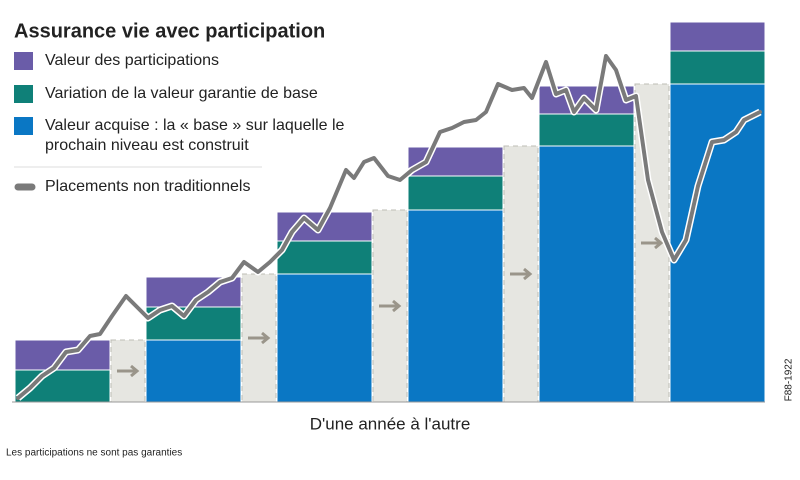 Image resolution: width=800 pixels, height=480 pixels. I want to click on chart-title: Assurance vie avec participation, so click(169, 31).